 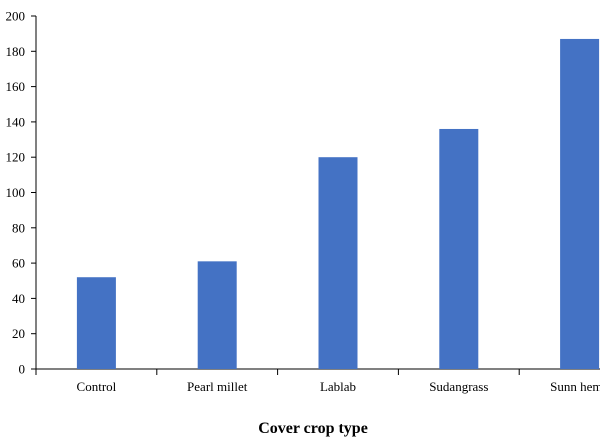 I want to click on x-category-label: Pearl millet, so click(x=217, y=386).